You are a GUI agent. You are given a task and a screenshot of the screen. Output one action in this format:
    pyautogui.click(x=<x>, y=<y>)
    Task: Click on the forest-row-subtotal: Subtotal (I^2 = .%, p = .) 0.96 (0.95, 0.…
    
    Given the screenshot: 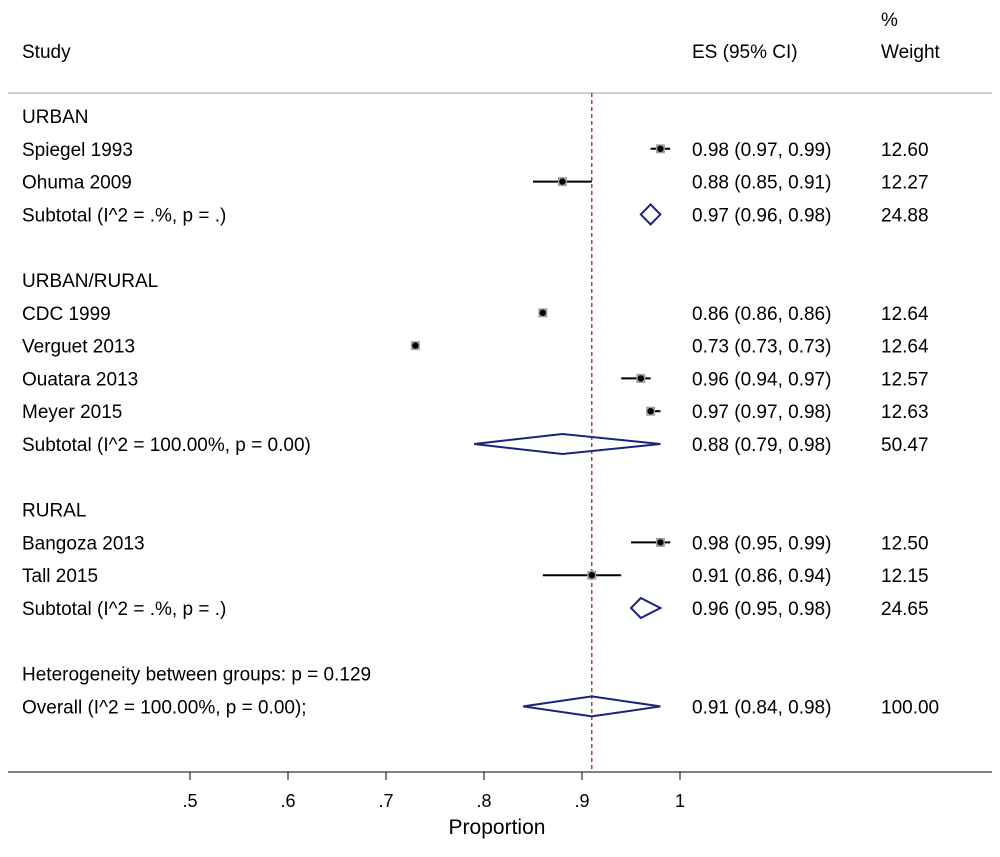 What is the action you would take?
    pyautogui.click(x=475, y=608)
    